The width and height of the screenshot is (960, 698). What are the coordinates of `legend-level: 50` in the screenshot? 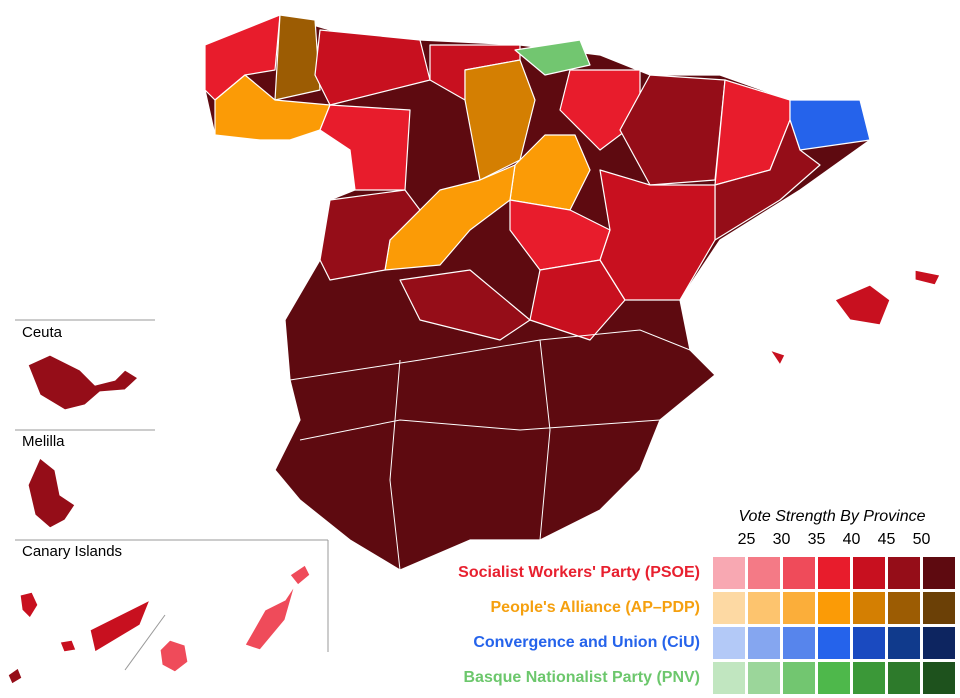 It's located at (922, 539).